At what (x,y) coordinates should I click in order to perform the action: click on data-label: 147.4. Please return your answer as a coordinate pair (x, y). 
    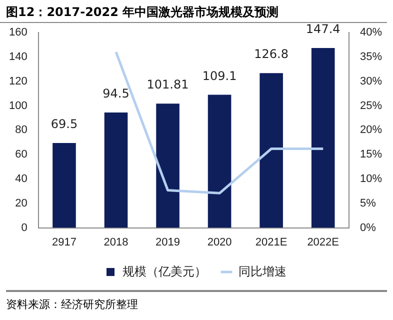
    Looking at the image, I should click on (323, 29).